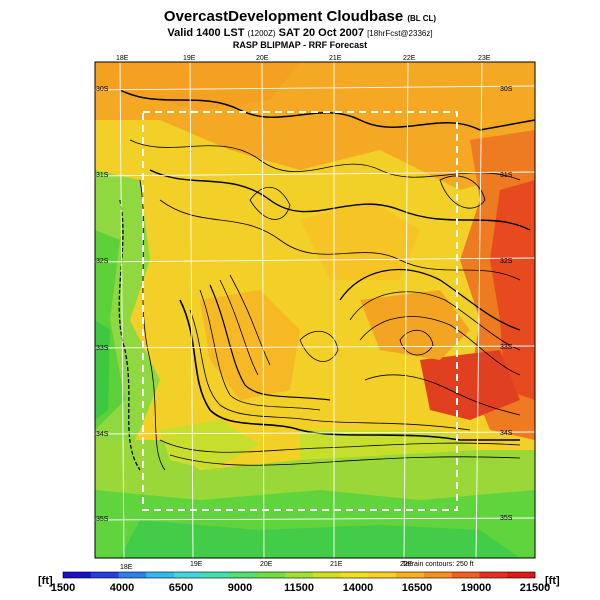 The width and height of the screenshot is (600, 600). I want to click on lat-label-right: 33S, so click(506, 347).